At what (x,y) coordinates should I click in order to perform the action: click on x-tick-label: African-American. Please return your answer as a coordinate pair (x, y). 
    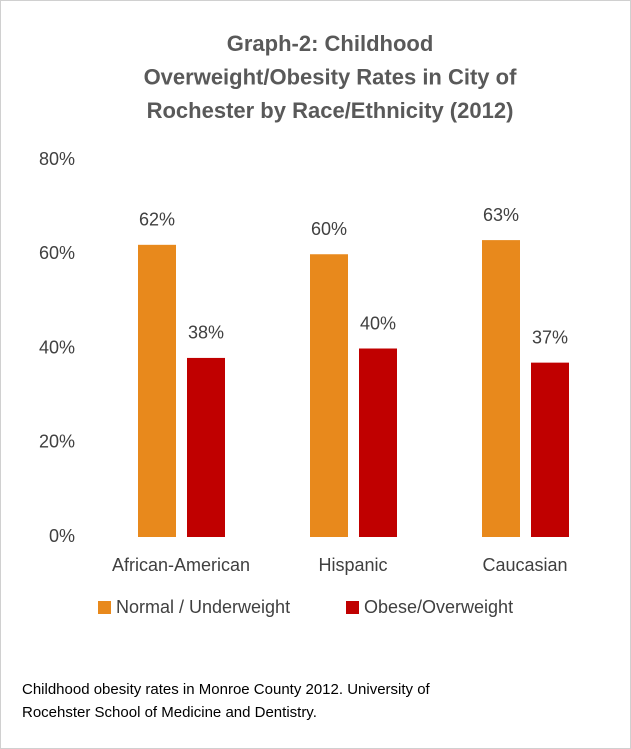
    Looking at the image, I should click on (181, 565).